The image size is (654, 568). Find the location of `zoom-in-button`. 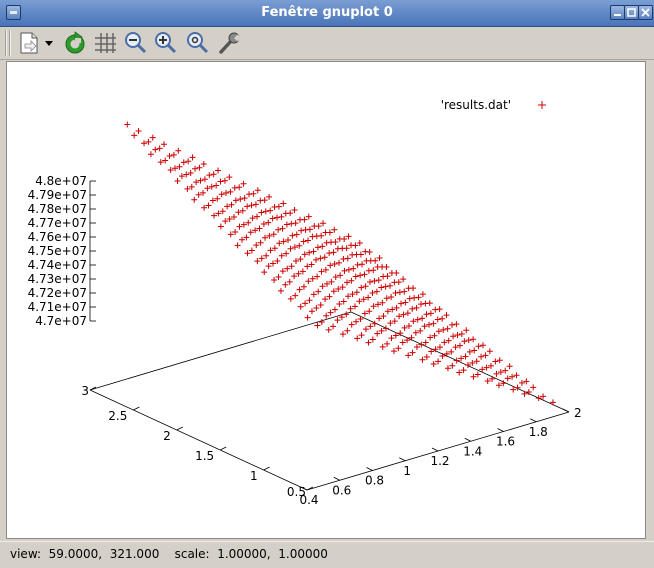

zoom-in-button is located at coordinates (165, 43).